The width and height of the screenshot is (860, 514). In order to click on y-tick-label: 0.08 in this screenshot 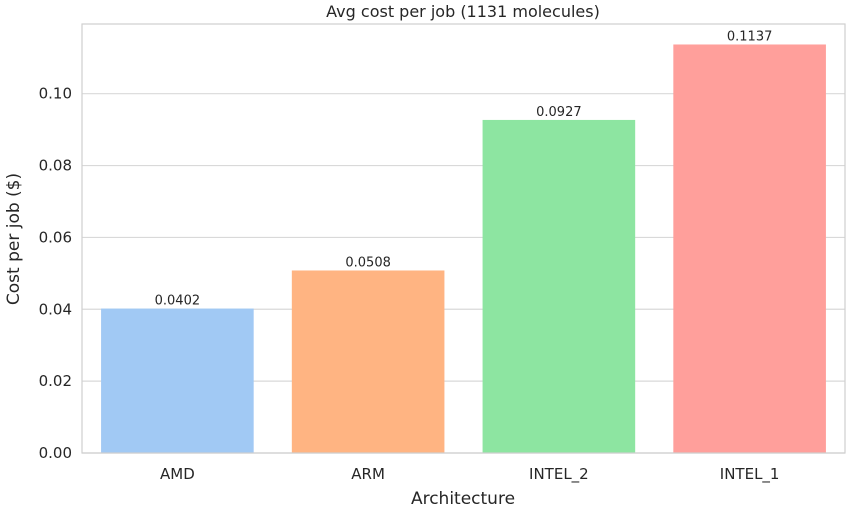, I will do `click(55, 166)`.